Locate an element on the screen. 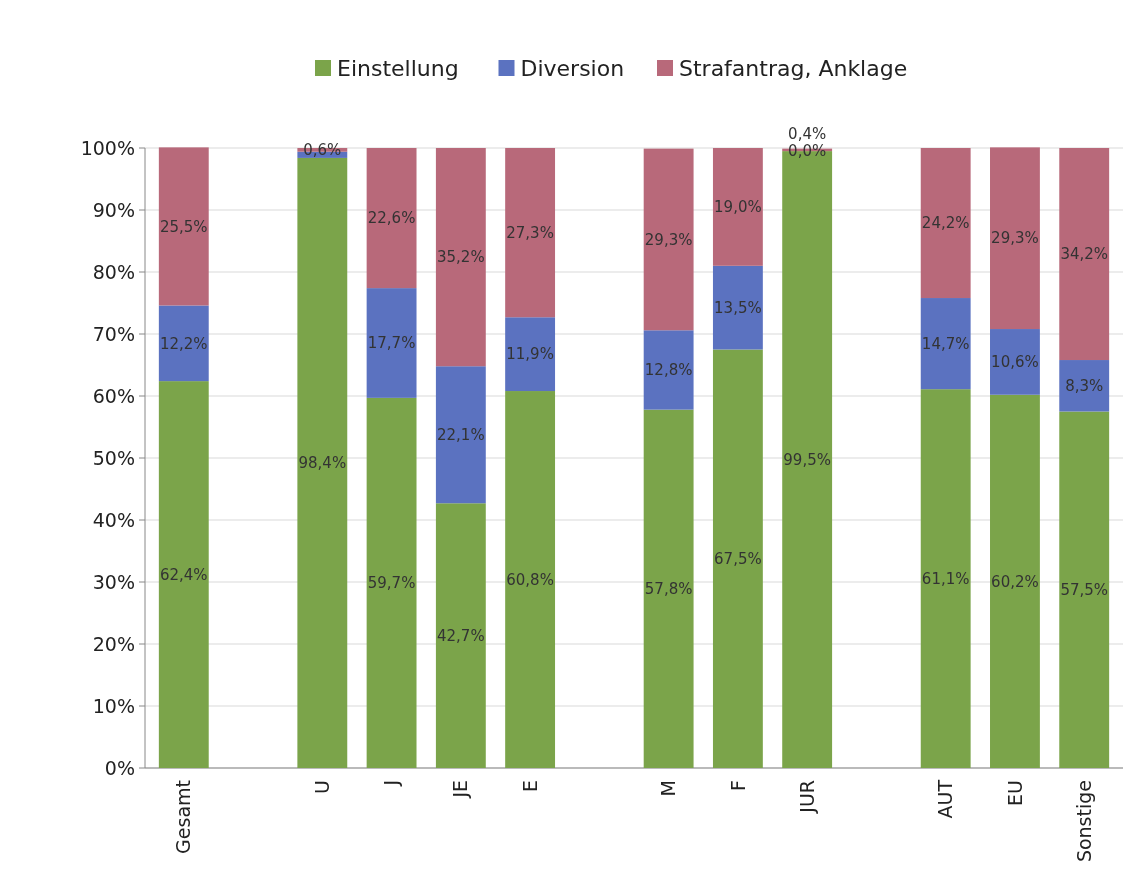  x-tick-label: E is located at coordinates (529, 786).